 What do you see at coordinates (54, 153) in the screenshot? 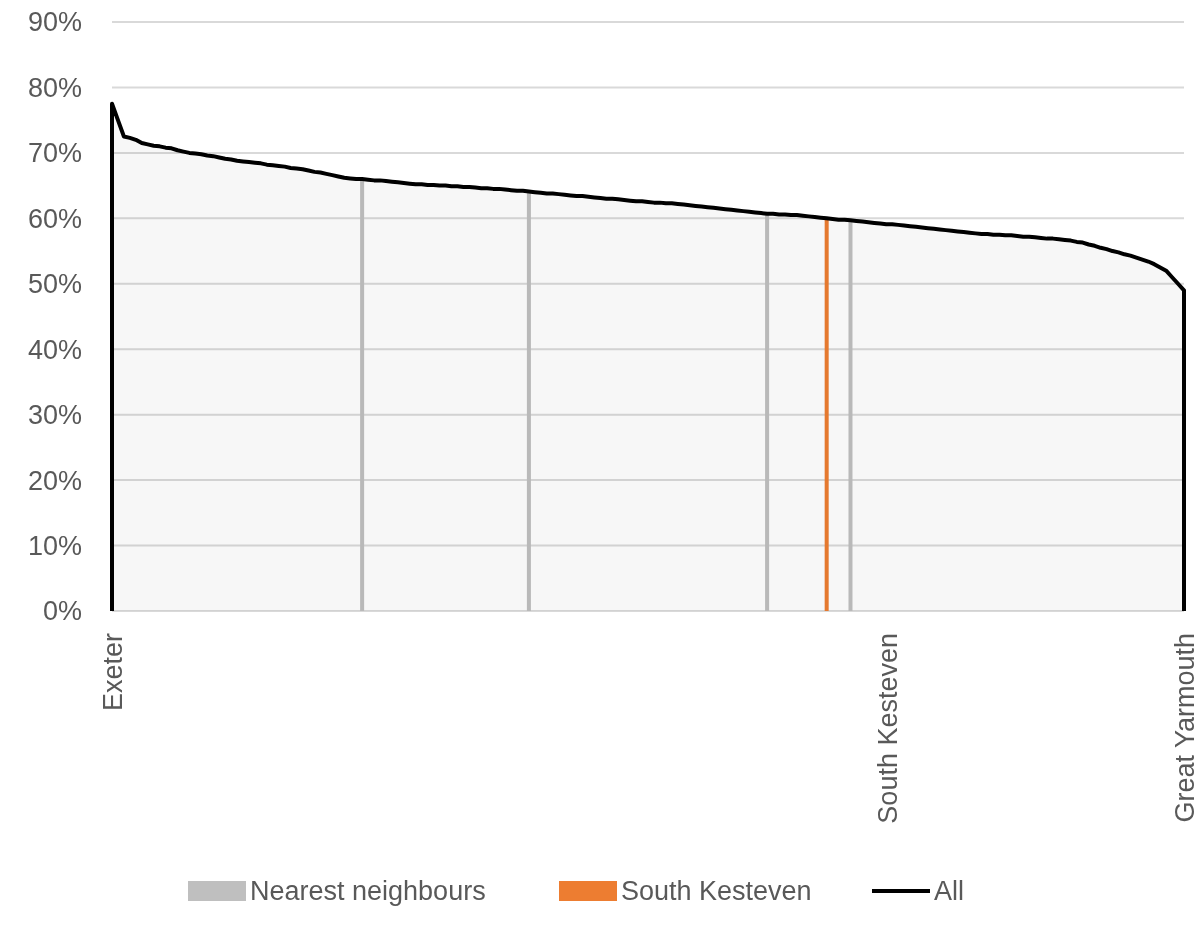
I see `y-tick-label: 70%` at bounding box center [54, 153].